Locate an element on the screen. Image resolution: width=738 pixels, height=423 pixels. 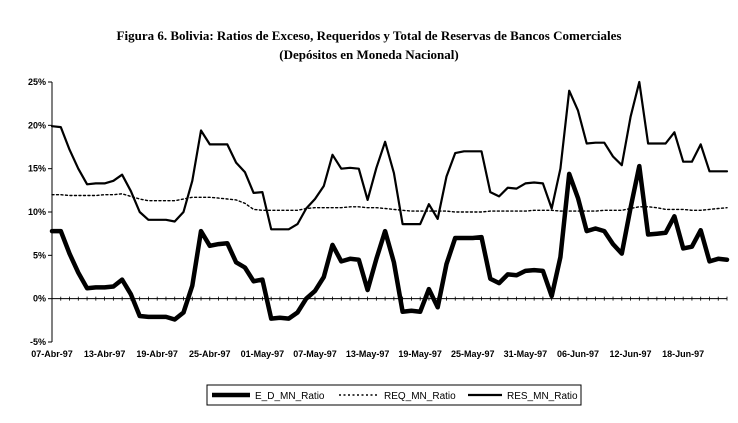
chart-subtitle: (Depósitos en Moneda Nacional) is located at coordinates (369, 54).